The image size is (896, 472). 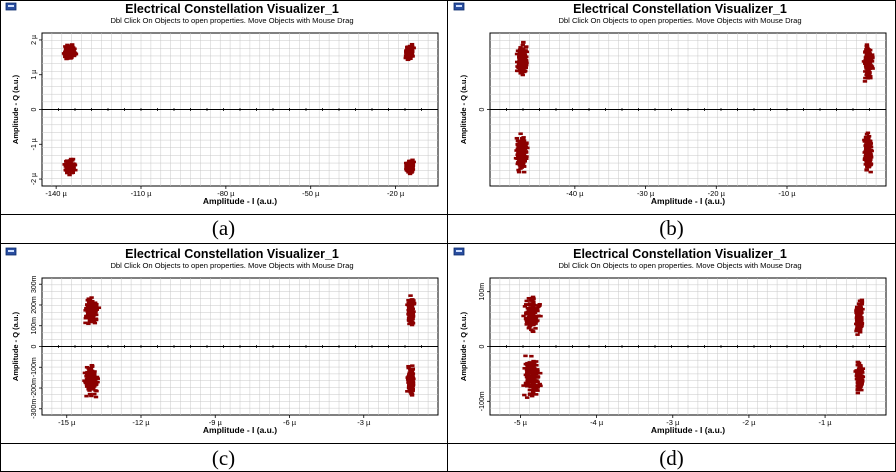 What do you see at coordinates (34, 346) in the screenshot?
I see `y-tick-label: 0` at bounding box center [34, 346].